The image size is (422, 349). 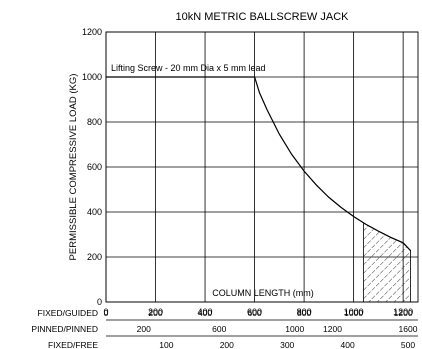 What do you see at coordinates (263, 293) in the screenshot?
I see `x-axis-label: COLUMN LENGTH (mm)` at bounding box center [263, 293].